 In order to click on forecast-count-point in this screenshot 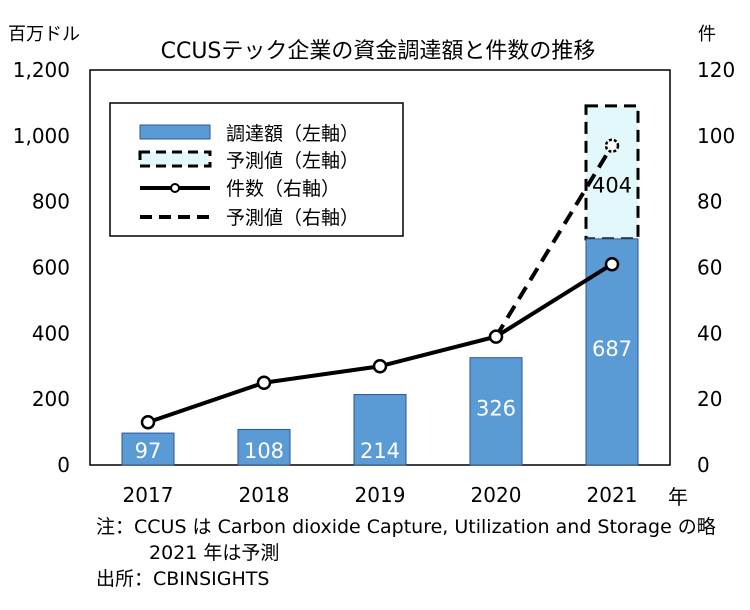, I will do `click(612, 145)`.